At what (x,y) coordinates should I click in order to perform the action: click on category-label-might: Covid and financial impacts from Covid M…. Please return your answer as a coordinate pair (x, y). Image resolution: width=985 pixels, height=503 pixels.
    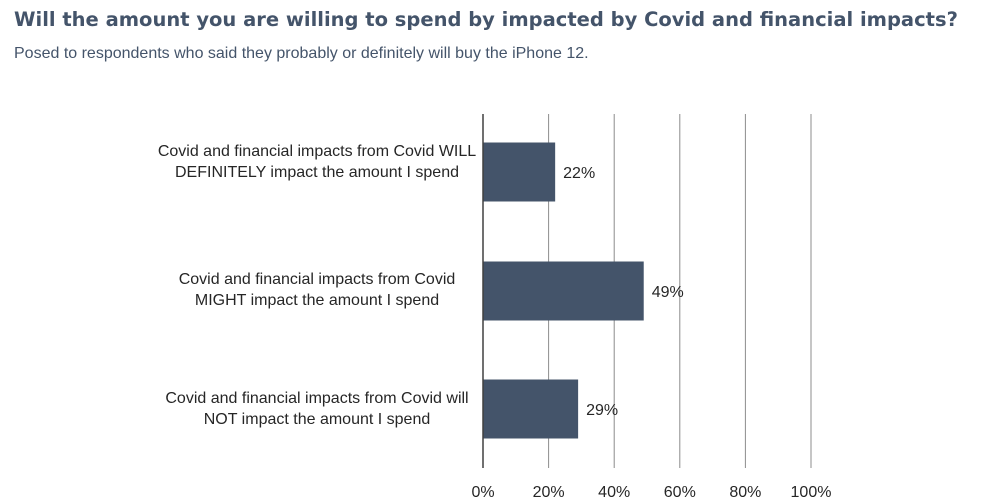
    Looking at the image, I should click on (317, 290).